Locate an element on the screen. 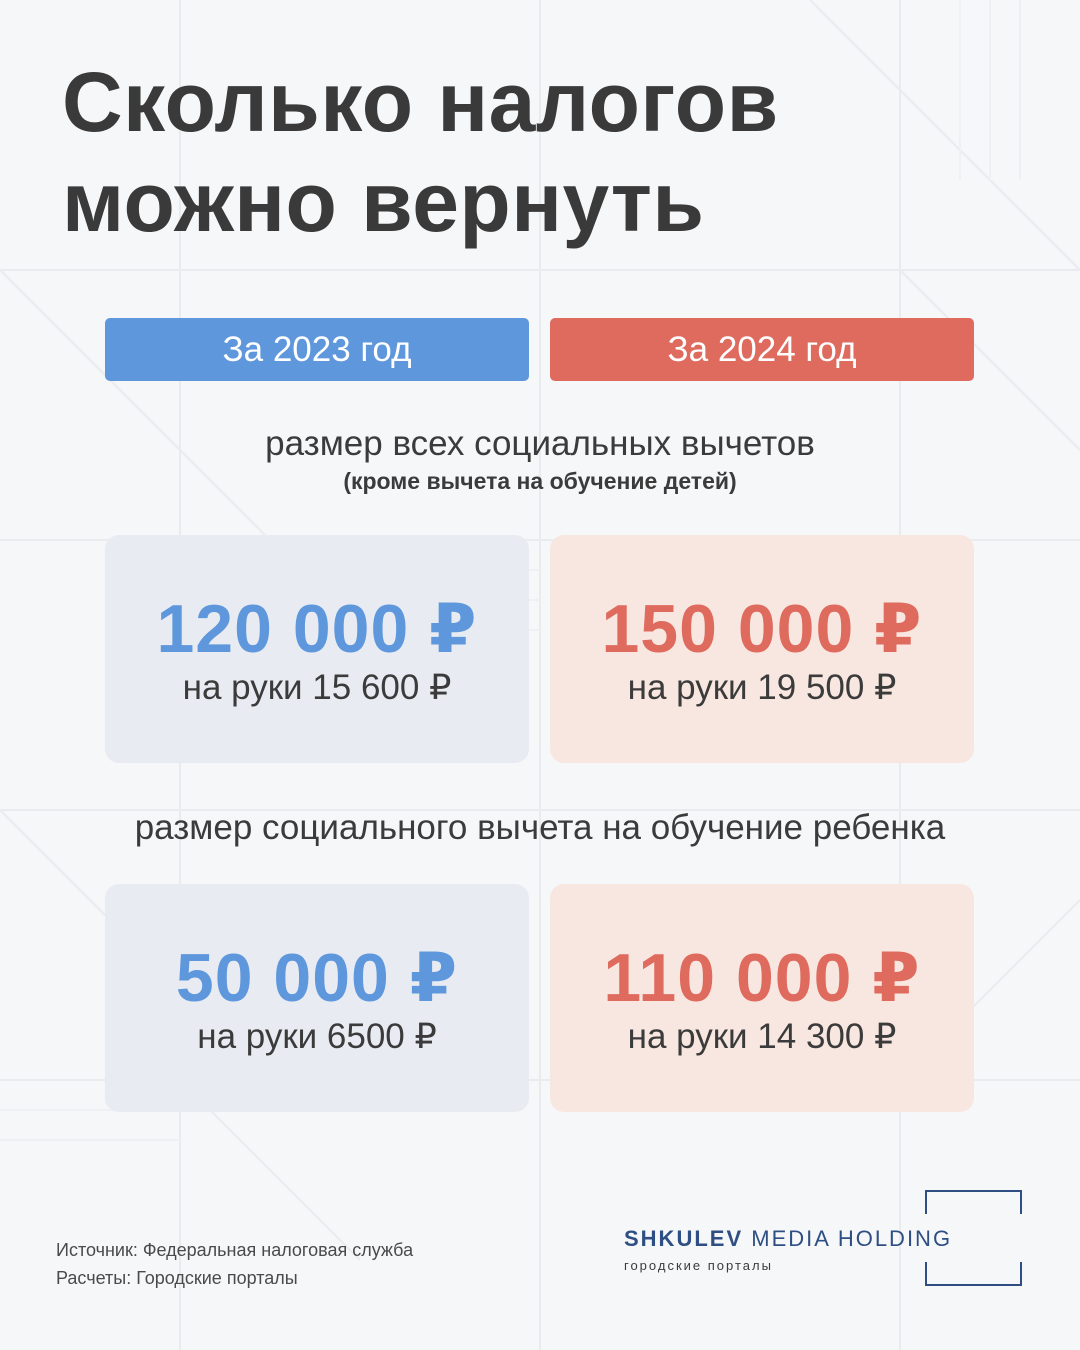  title-line-2: можно вернуть is located at coordinates (383, 202).